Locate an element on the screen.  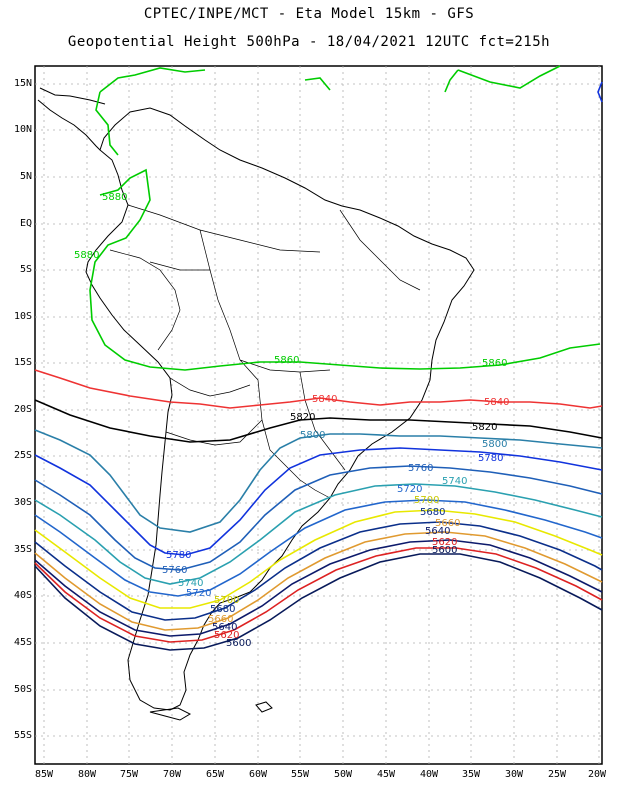
label-5680-east: 5680 is located at coordinates (432, 512).